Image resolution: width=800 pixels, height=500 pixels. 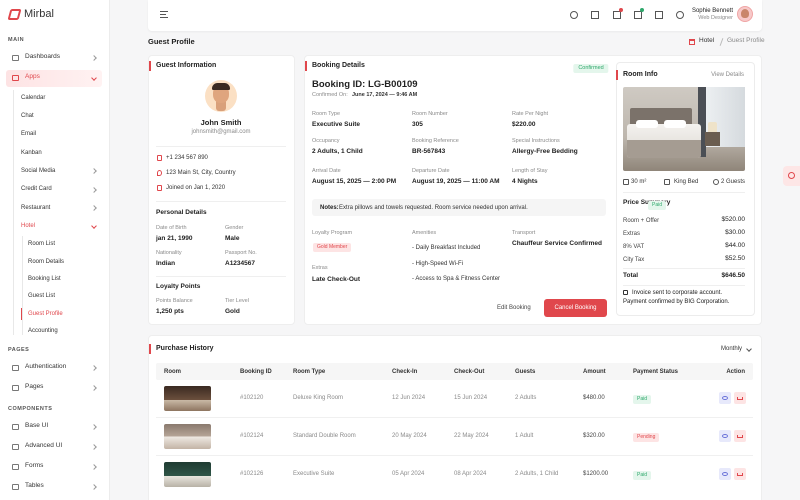 What do you see at coordinates (455, 15) in the screenshot?
I see `topbar` at bounding box center [455, 15].